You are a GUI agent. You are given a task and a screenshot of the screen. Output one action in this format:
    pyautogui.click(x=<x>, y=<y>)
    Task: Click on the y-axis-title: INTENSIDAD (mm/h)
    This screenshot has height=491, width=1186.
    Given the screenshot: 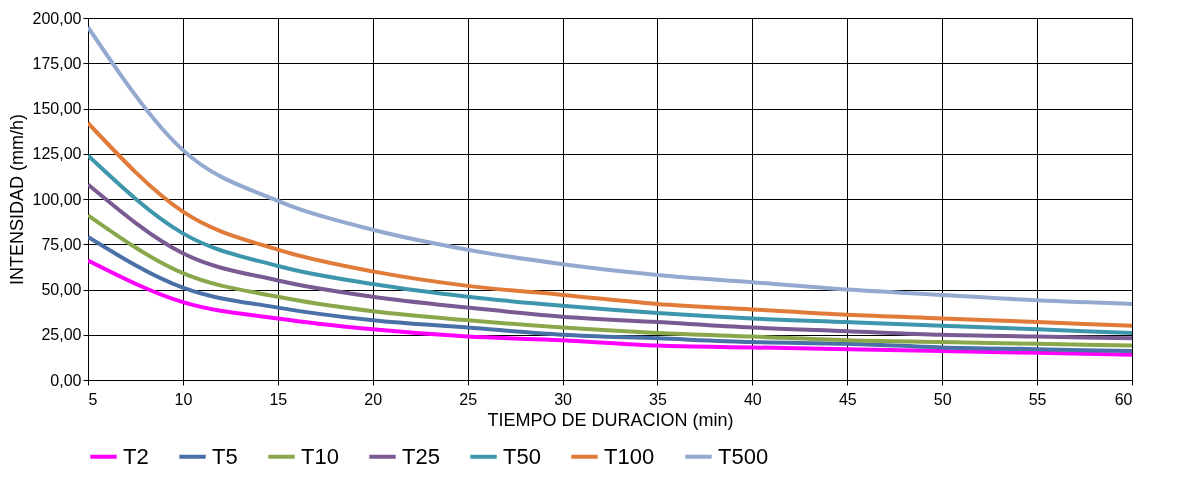 What is the action you would take?
    pyautogui.click(x=16, y=199)
    